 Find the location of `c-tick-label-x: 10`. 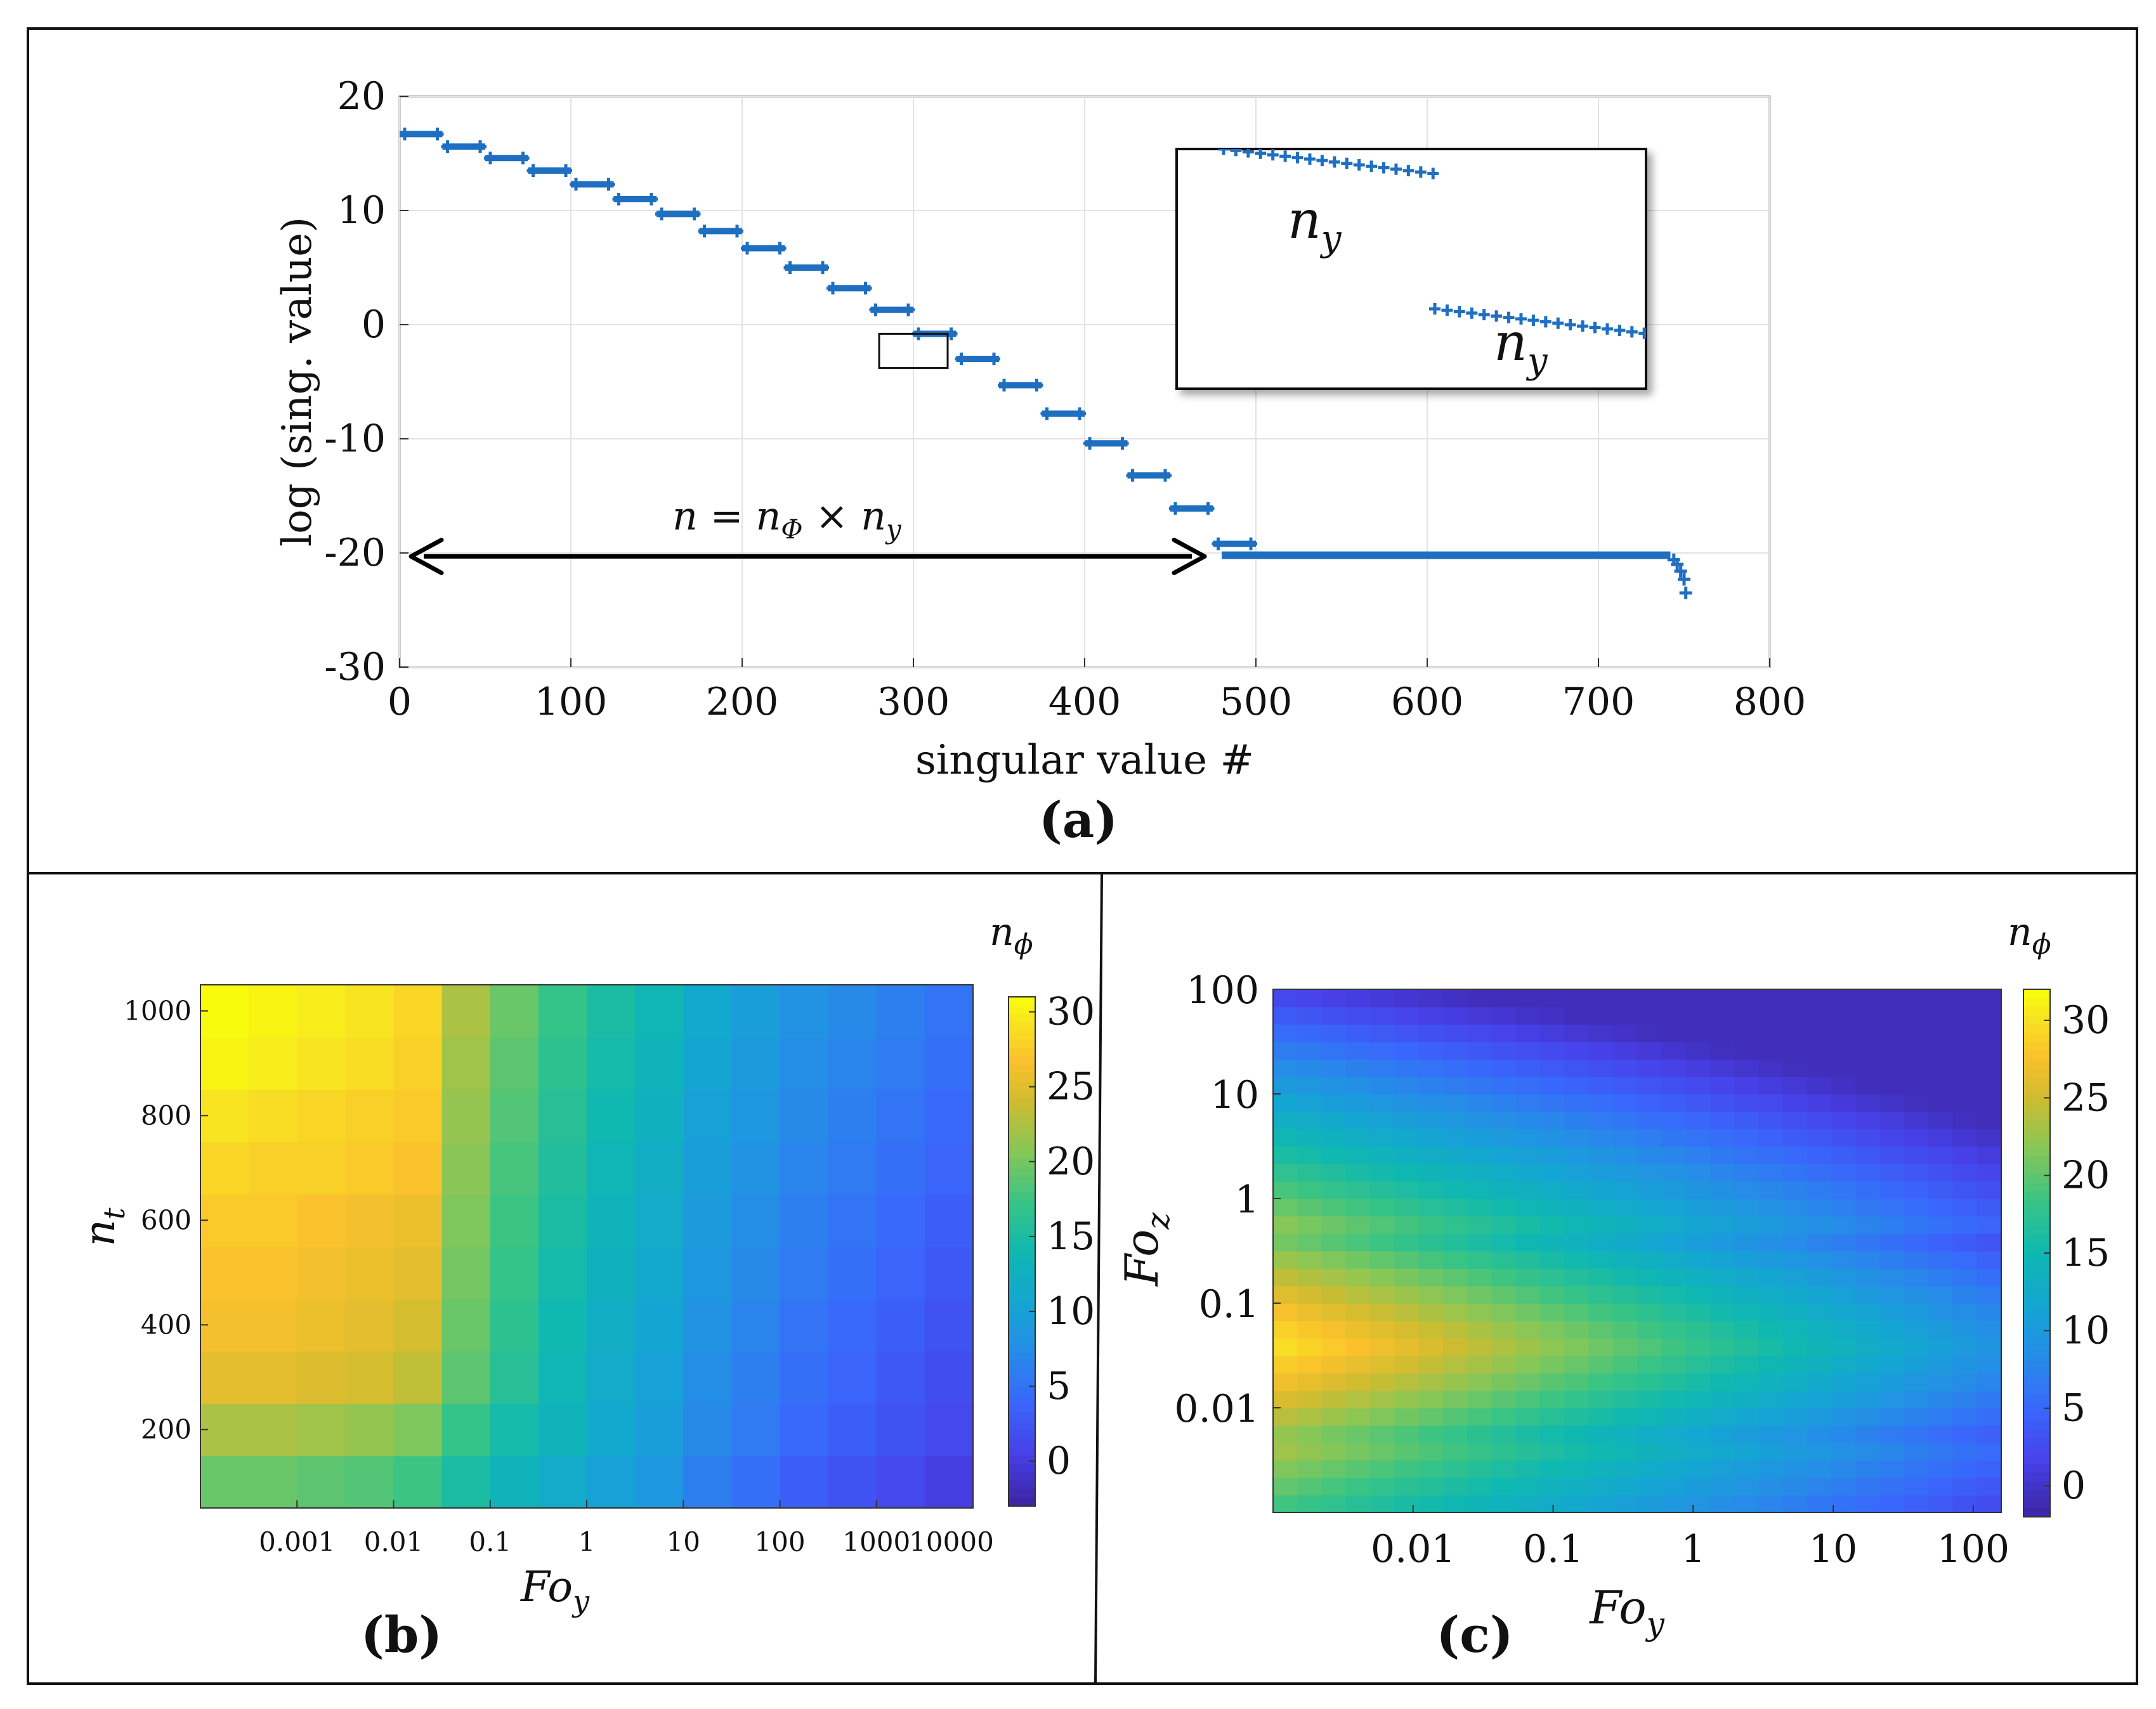

c-tick-label-x: 10 is located at coordinates (1833, 1549).